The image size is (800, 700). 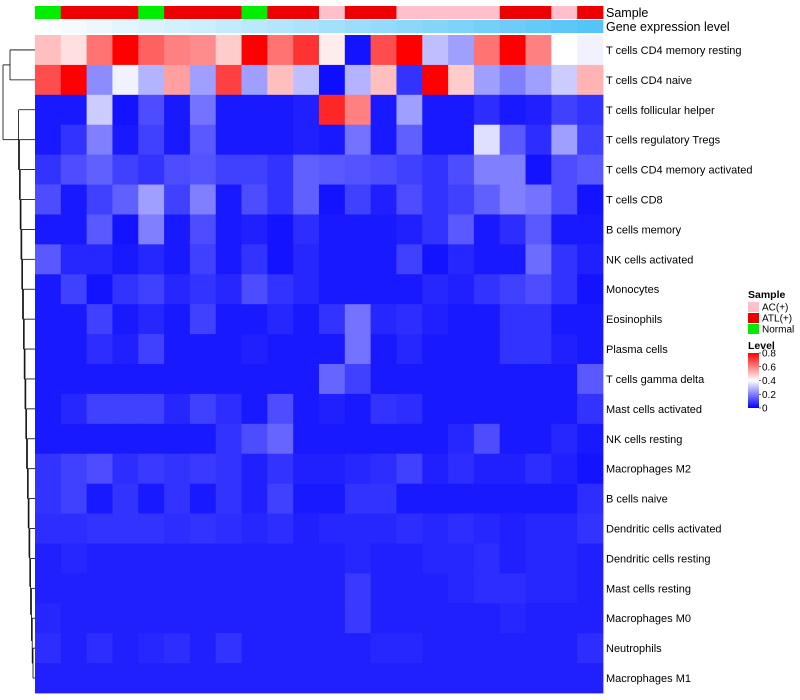 What do you see at coordinates (648, 470) in the screenshot?
I see `row-label: Macrophages M2` at bounding box center [648, 470].